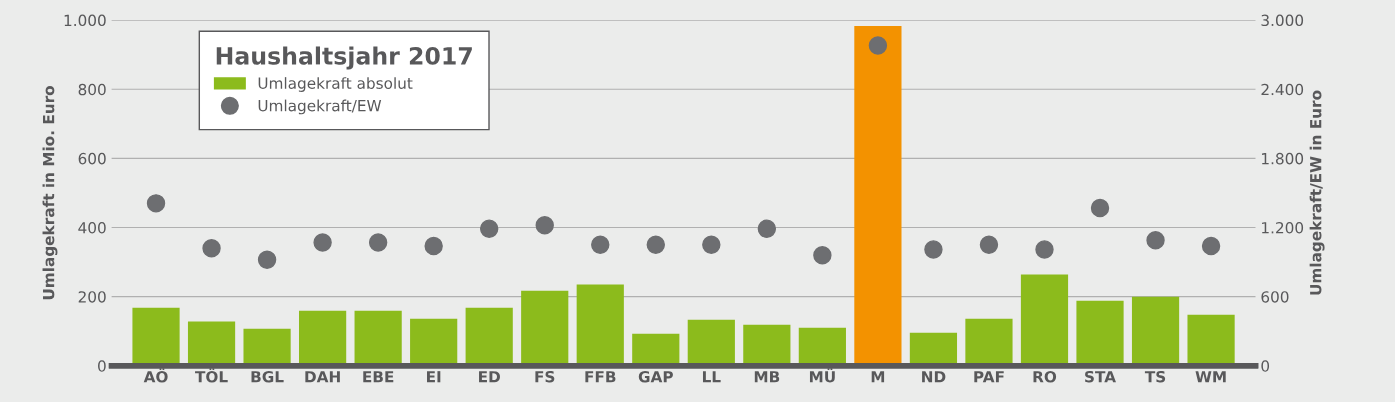  I want to click on x-tick-label: MB, so click(767, 377).